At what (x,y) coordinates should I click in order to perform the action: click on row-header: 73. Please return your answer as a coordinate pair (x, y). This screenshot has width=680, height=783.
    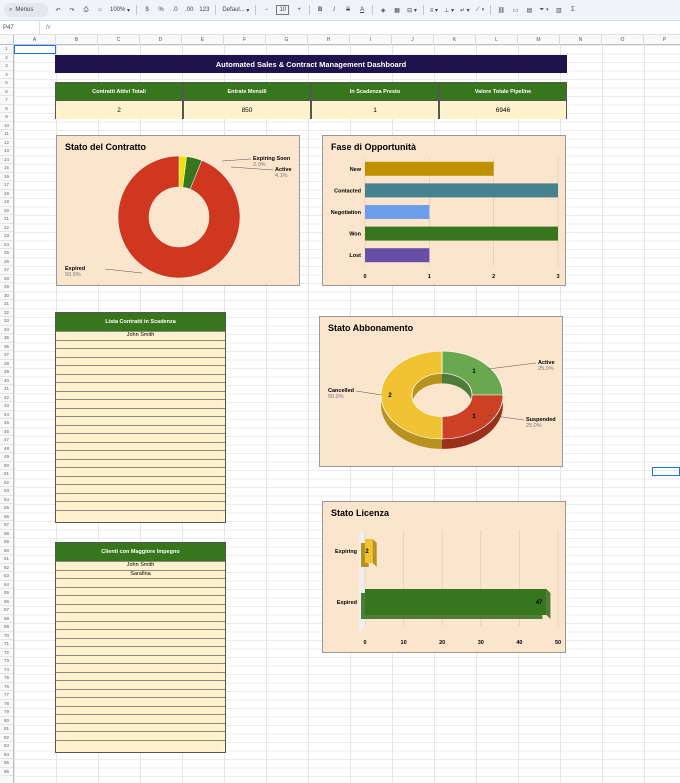
    Looking at the image, I should click on (6, 661).